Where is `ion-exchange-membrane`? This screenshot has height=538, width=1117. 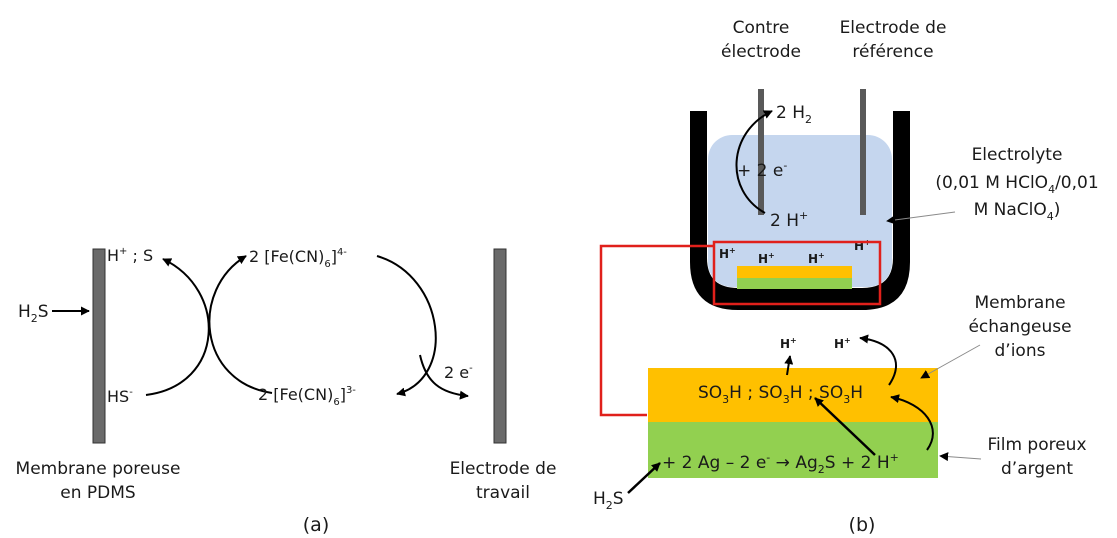 ion-exchange-membrane is located at coordinates (793, 395).